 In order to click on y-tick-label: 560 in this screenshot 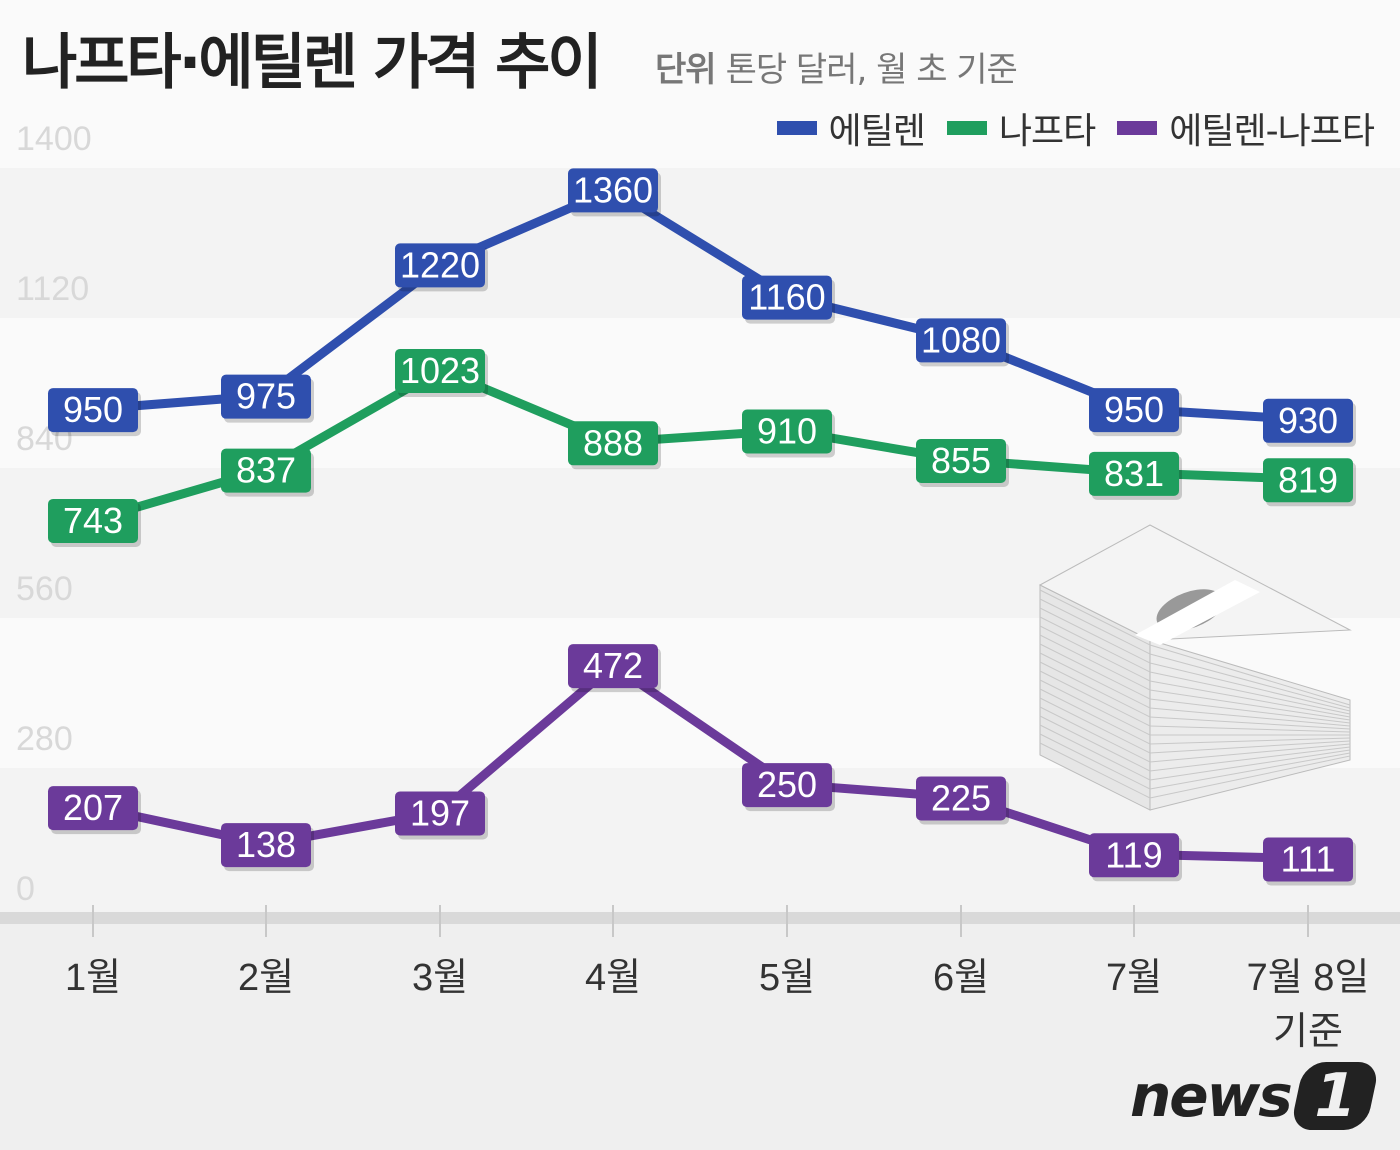, I will do `click(44, 589)`.